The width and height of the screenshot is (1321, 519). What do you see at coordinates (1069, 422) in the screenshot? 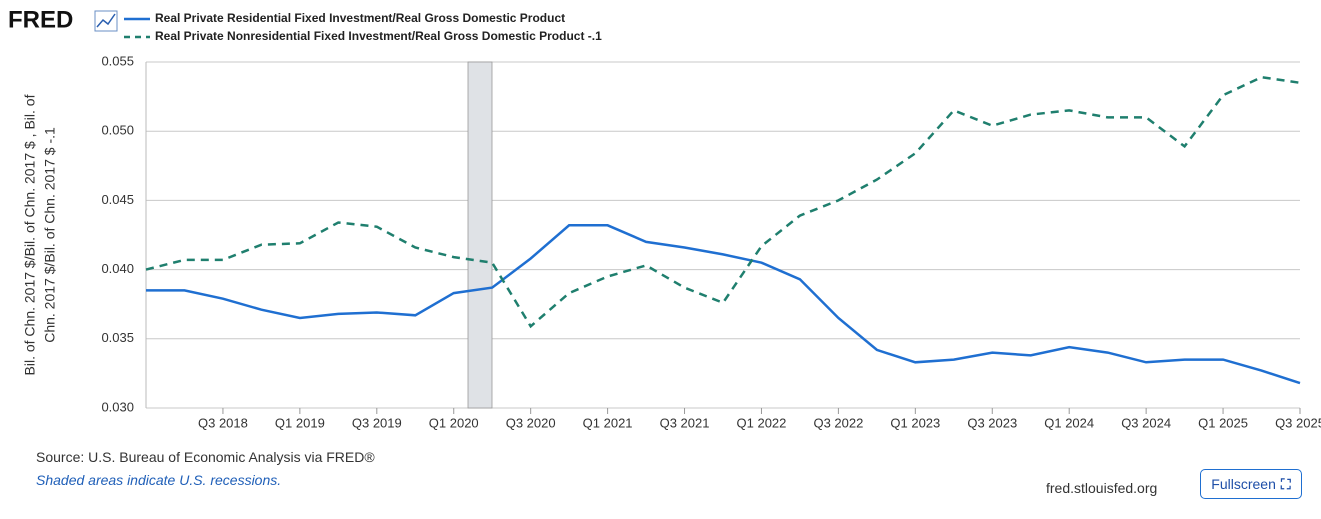
I see `x-tick-label: Q1 2024` at bounding box center [1069, 422].